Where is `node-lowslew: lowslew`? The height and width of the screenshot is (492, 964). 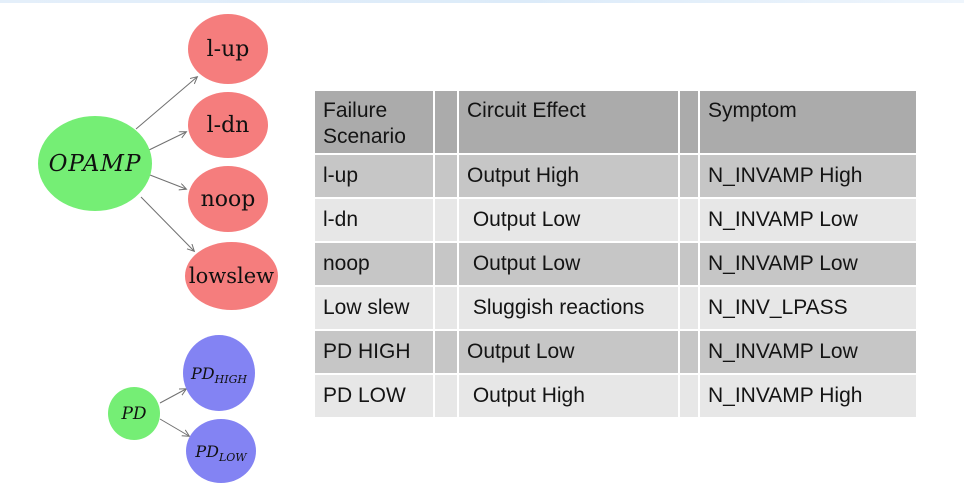 node-lowslew: lowslew is located at coordinates (231, 276).